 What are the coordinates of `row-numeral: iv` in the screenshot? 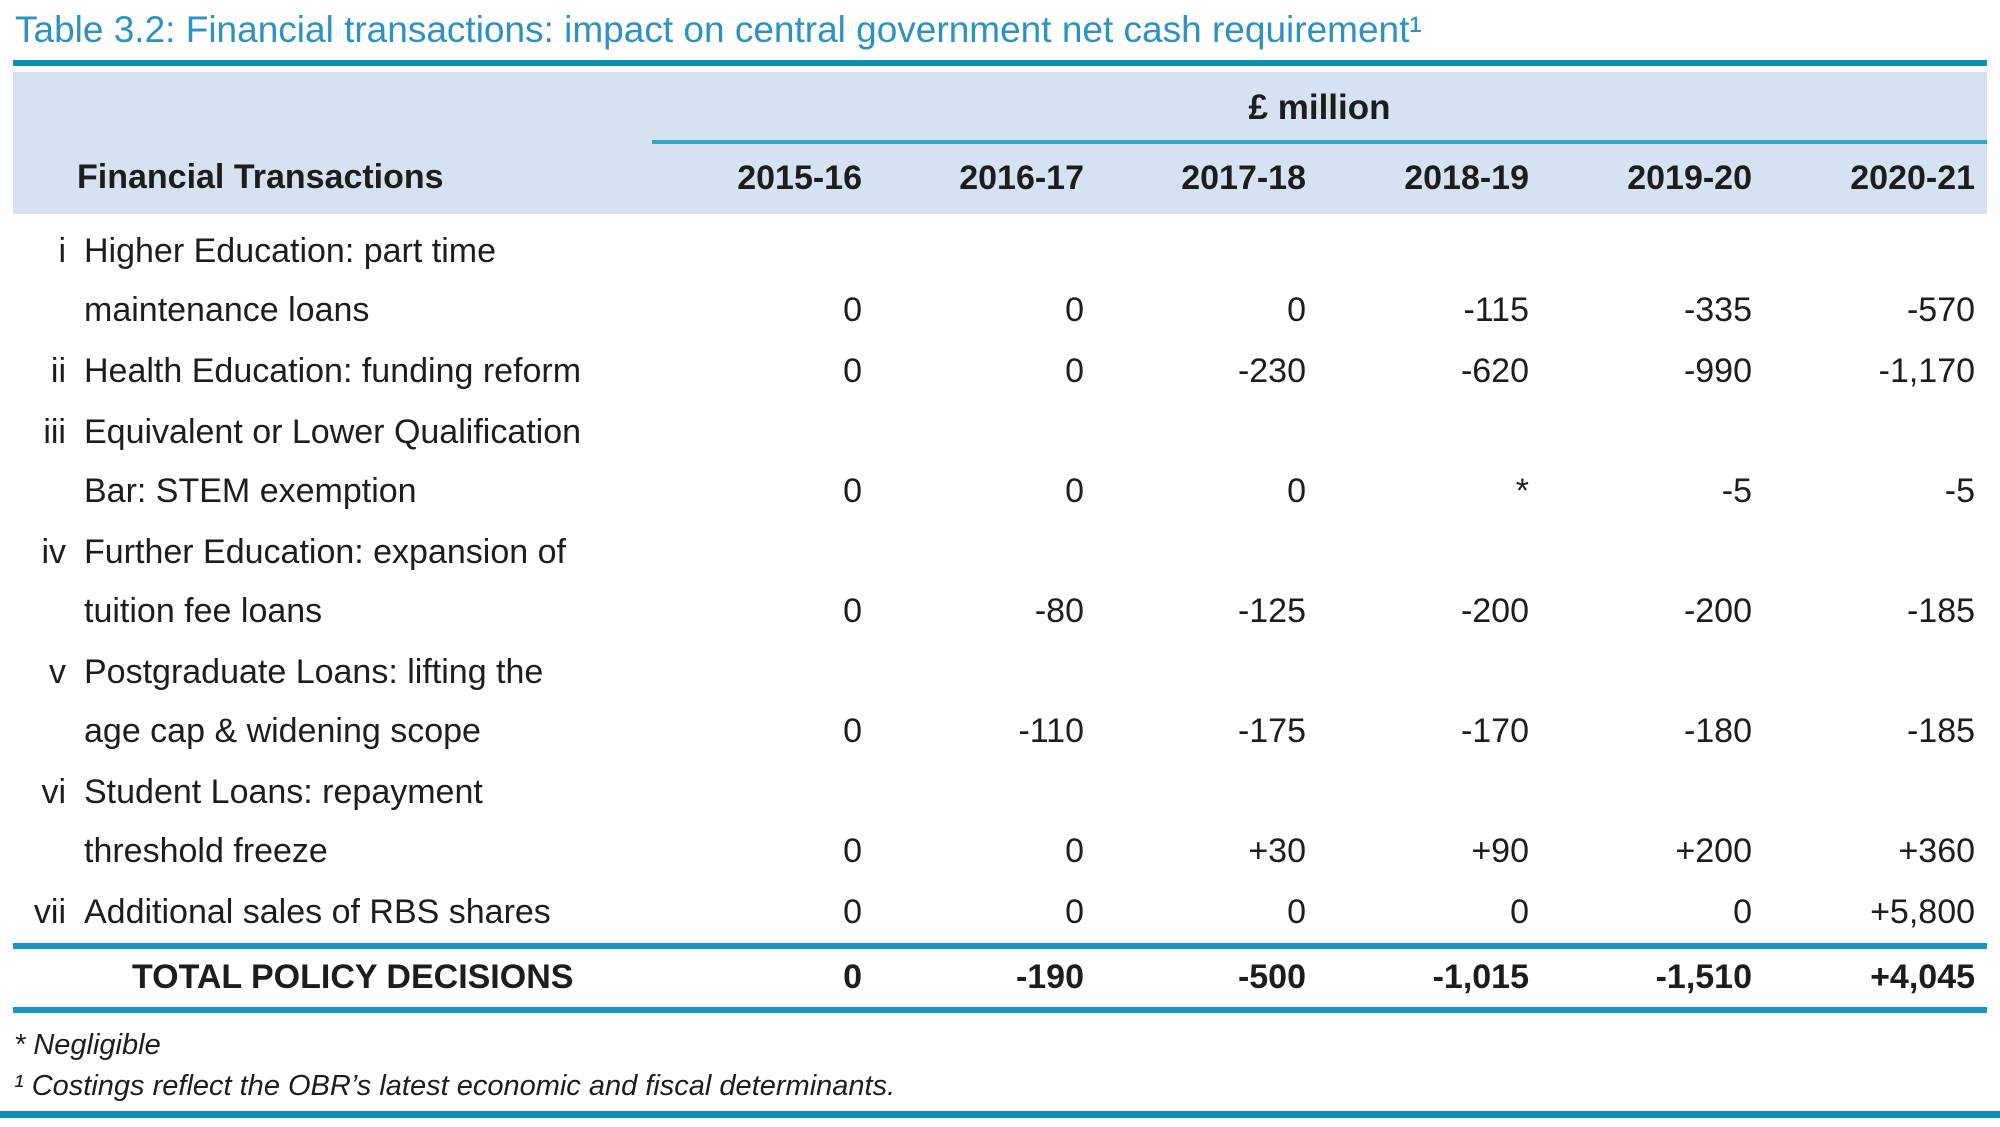 It's located at (53, 552).